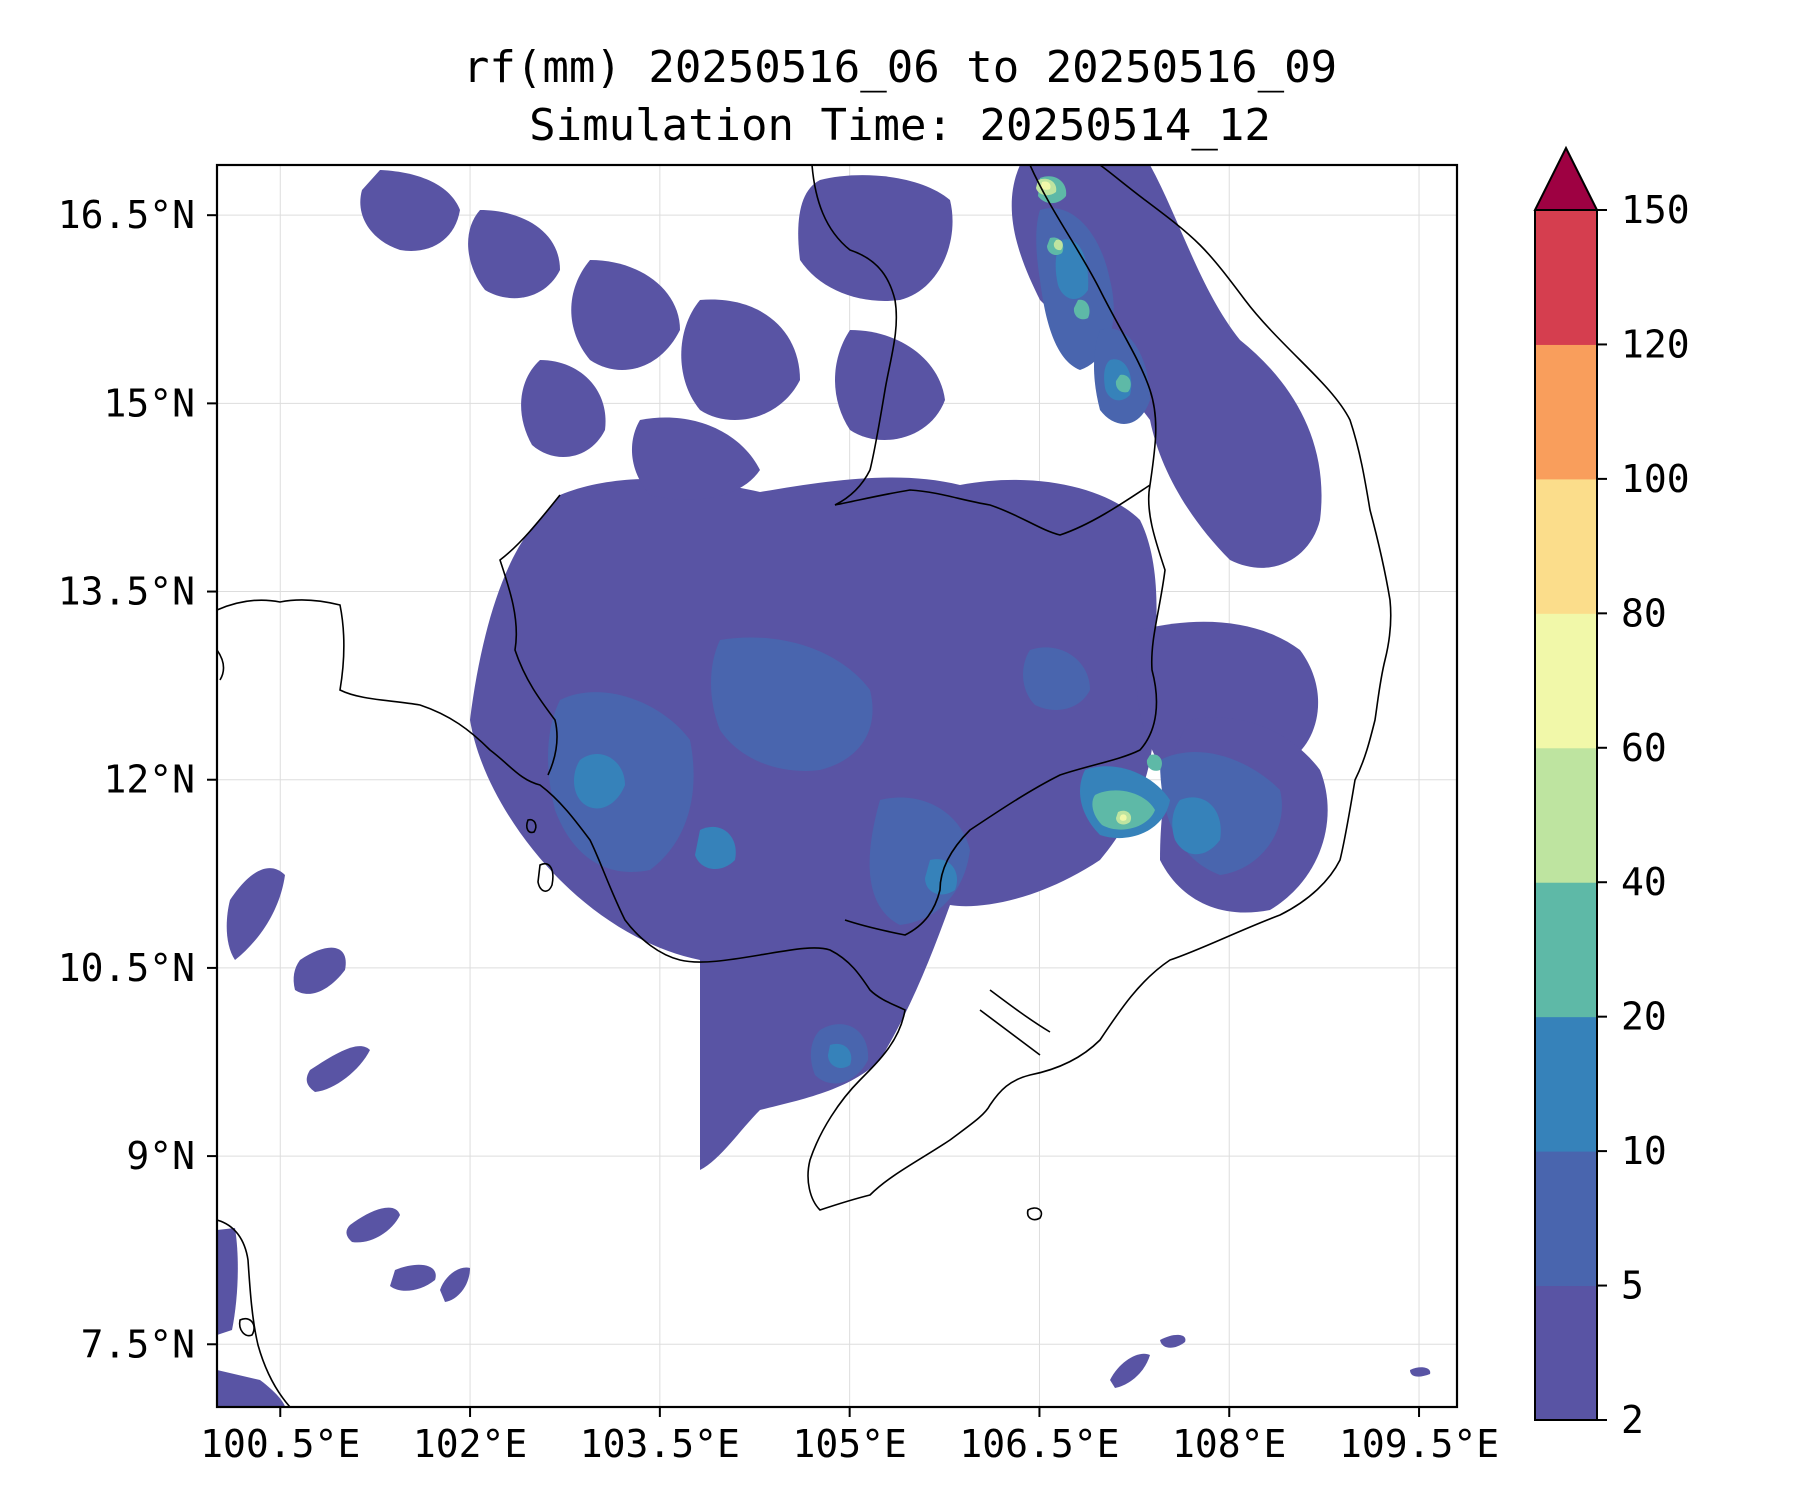  What do you see at coordinates (1644, 1017) in the screenshot?
I see `colorbar-tick-label: 20` at bounding box center [1644, 1017].